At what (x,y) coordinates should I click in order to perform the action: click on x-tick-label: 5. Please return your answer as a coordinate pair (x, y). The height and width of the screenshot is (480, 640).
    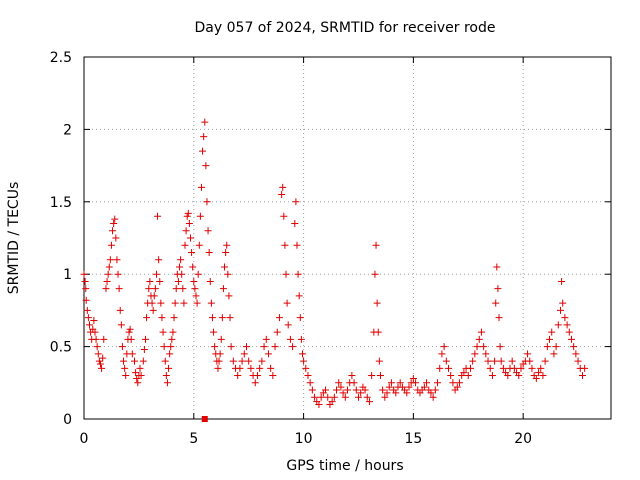
    Looking at the image, I should click on (193, 439).